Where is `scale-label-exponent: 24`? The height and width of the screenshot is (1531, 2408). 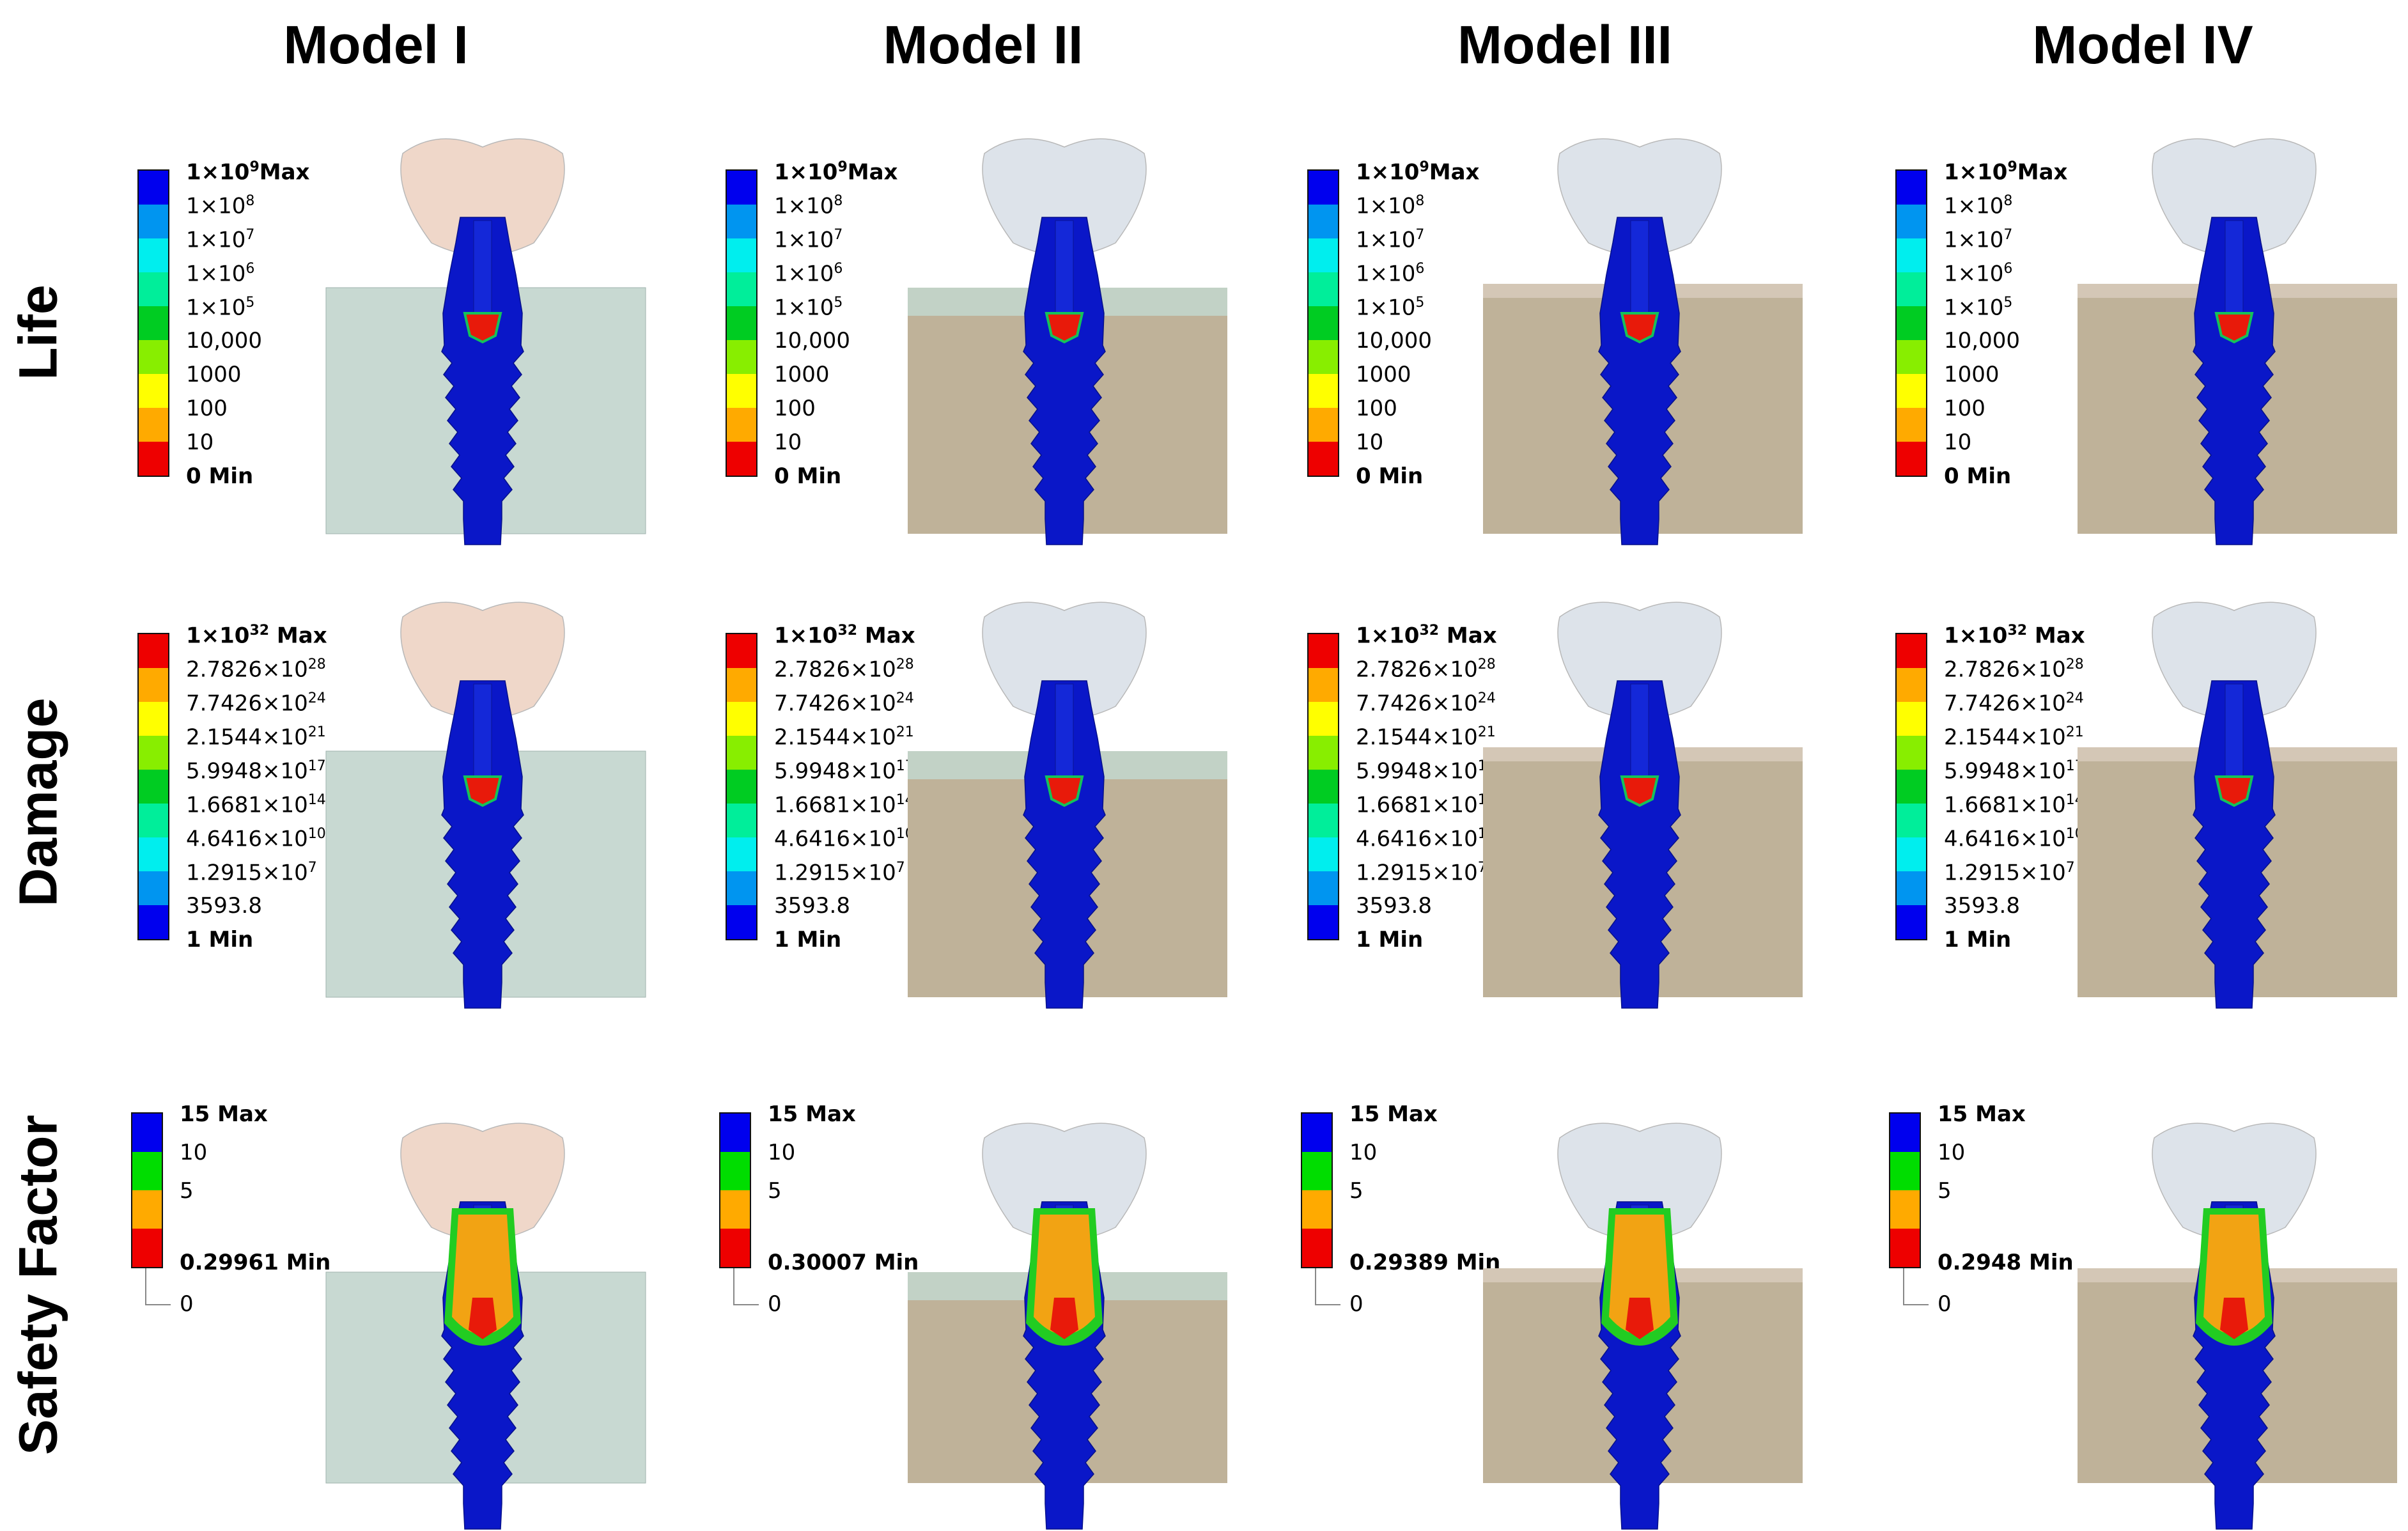
scale-label-exponent: 24 is located at coordinates (905, 698).